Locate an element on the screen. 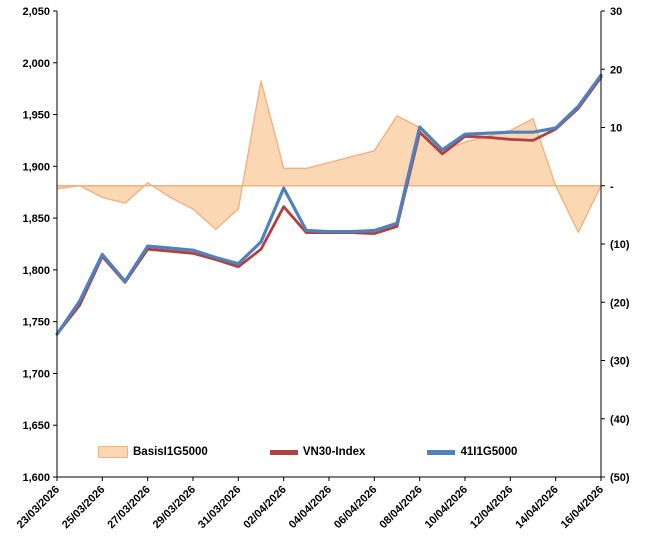  svg-text: 10 is located at coordinates (616, 129).